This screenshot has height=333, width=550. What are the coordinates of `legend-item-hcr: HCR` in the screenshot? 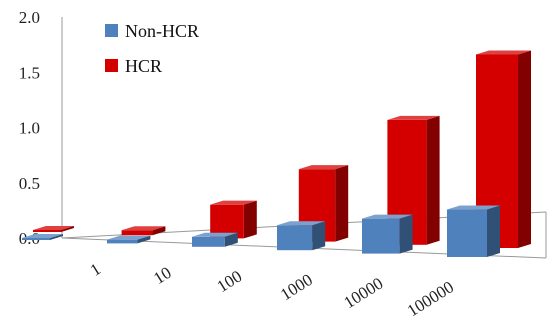 It's located at (133, 66).